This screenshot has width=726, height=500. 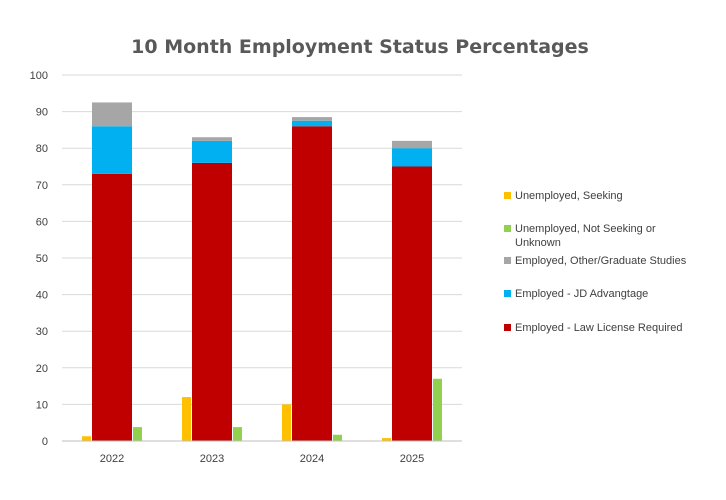 I want to click on x-category-label: 2022, so click(x=112, y=459).